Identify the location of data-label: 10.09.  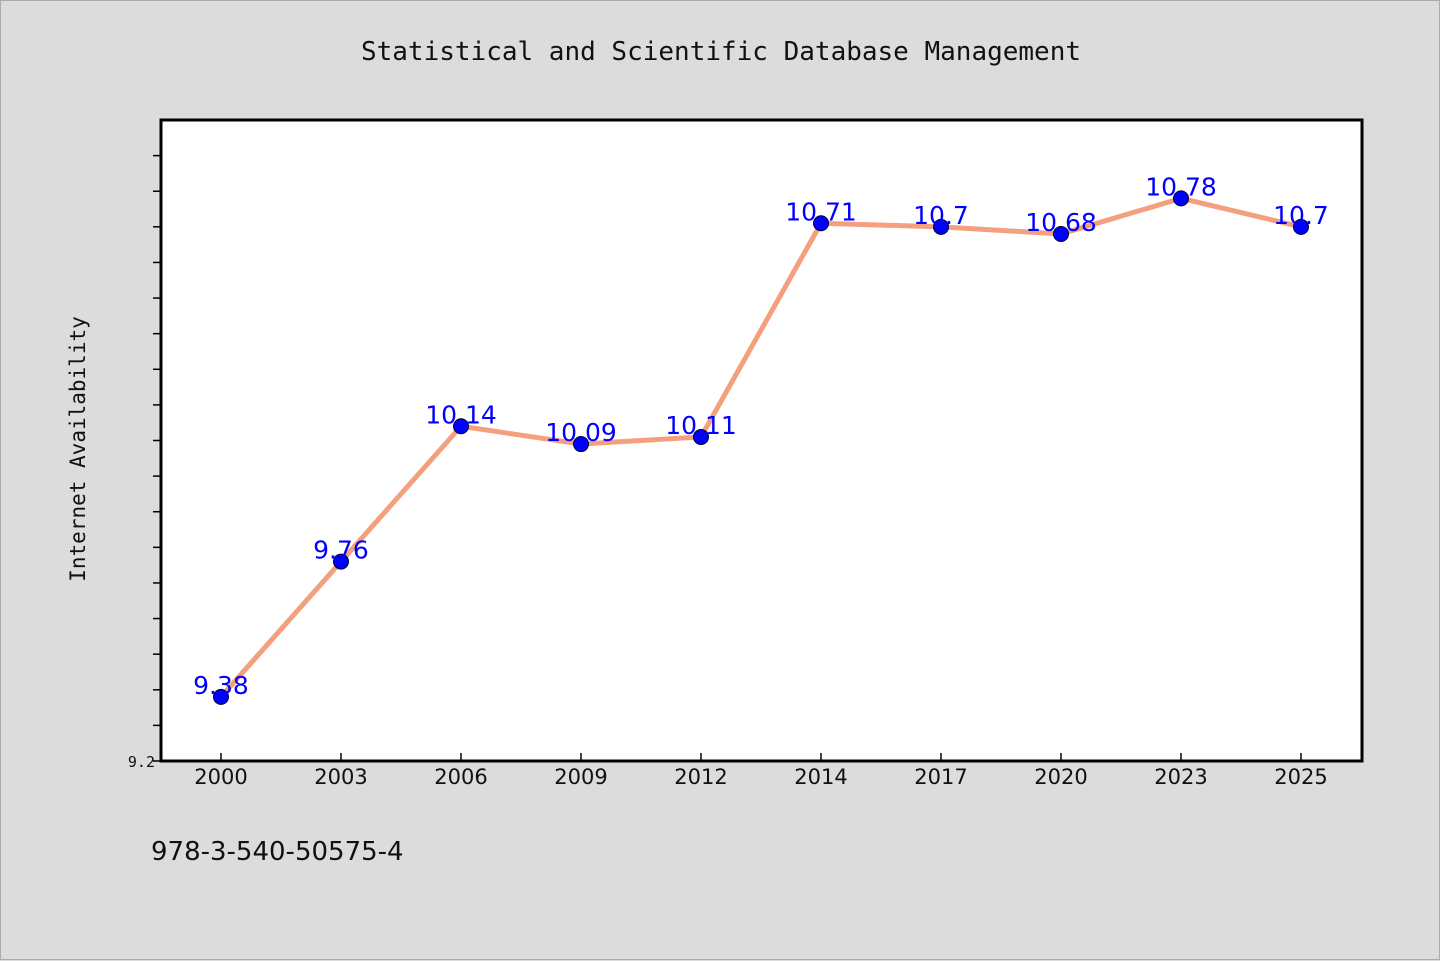
(581, 432).